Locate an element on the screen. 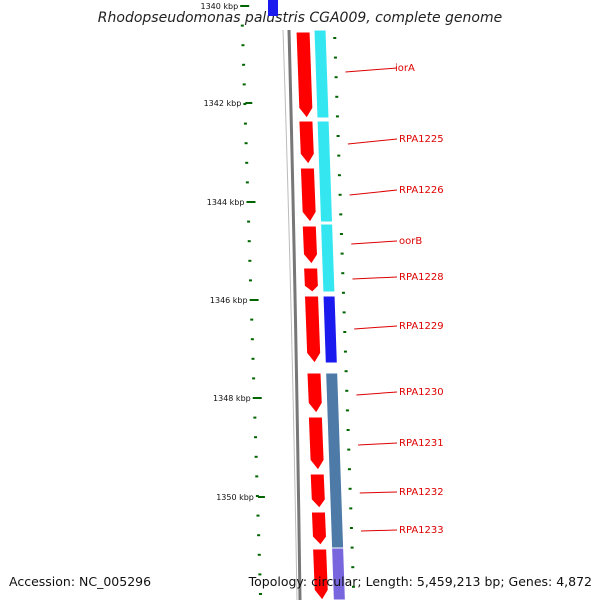 This screenshot has height=600, width=600. scale-label: 1350 kbp is located at coordinates (235, 497).